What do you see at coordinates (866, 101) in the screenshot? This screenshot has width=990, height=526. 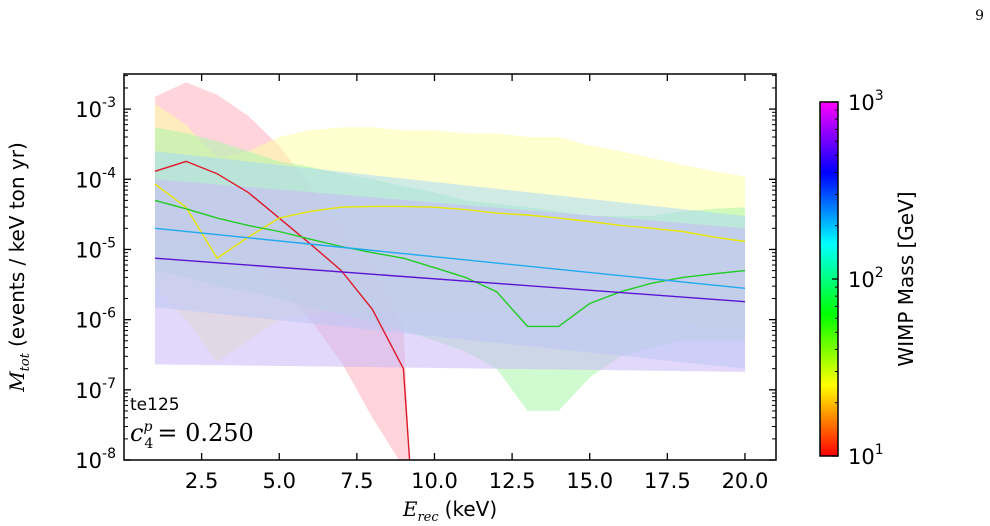 I see `colorbar-tick-label: 10³` at bounding box center [866, 101].